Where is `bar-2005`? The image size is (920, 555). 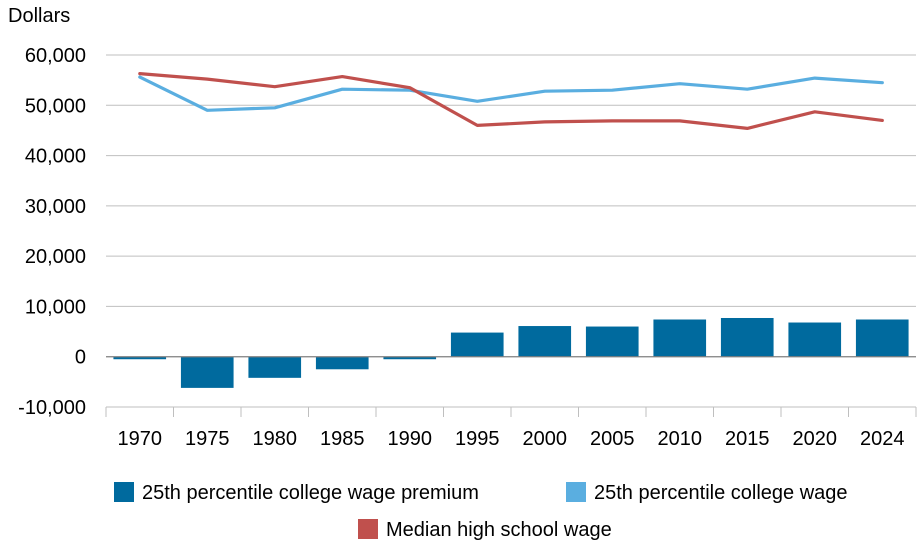
bar-2005 is located at coordinates (612, 341).